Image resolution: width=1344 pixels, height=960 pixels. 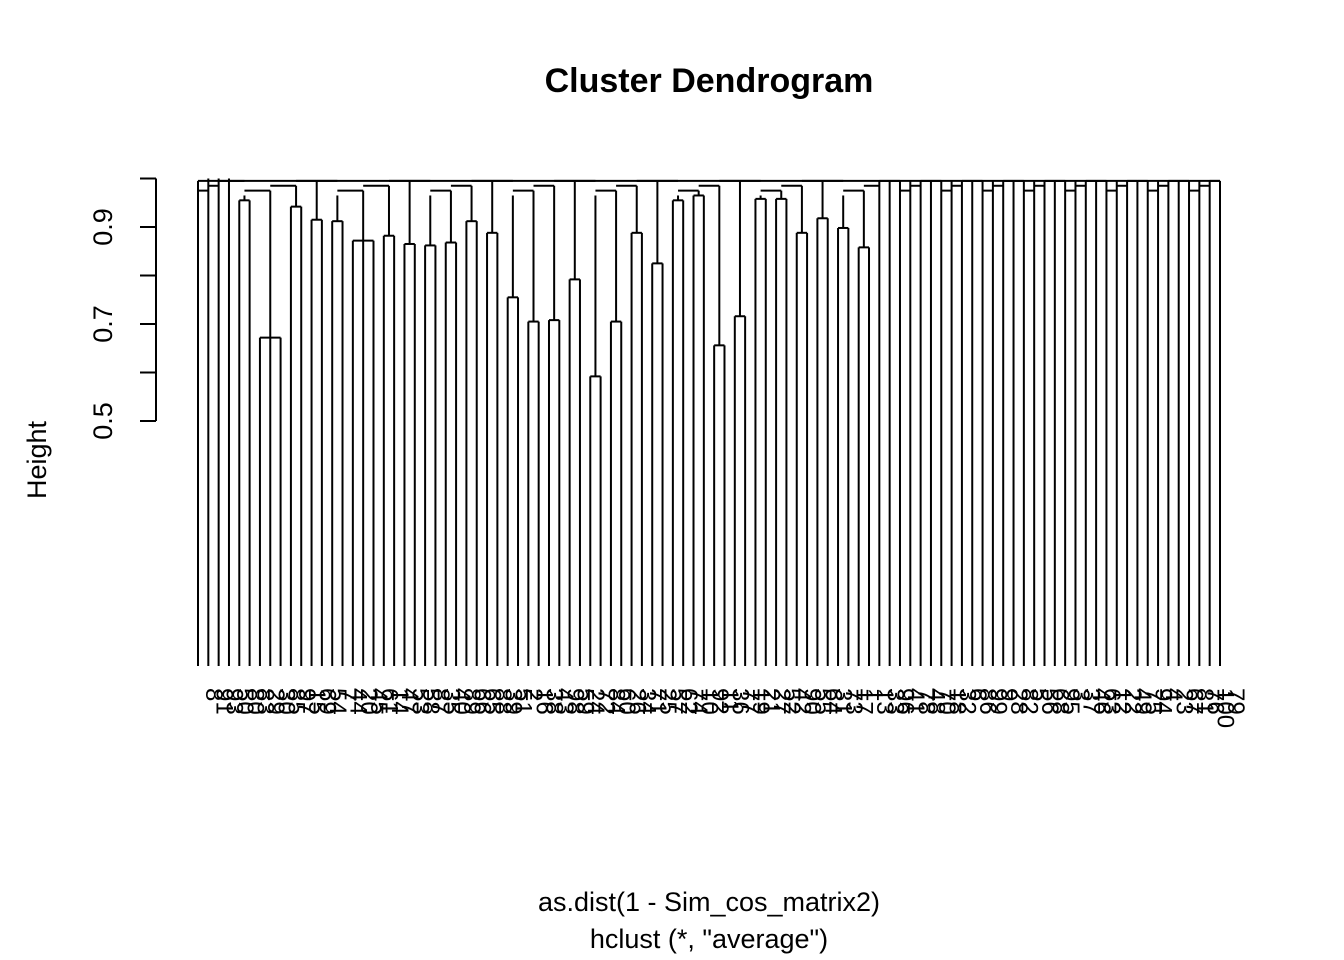 I want to click on leaf-label: 95, so click(x=1070, y=701).